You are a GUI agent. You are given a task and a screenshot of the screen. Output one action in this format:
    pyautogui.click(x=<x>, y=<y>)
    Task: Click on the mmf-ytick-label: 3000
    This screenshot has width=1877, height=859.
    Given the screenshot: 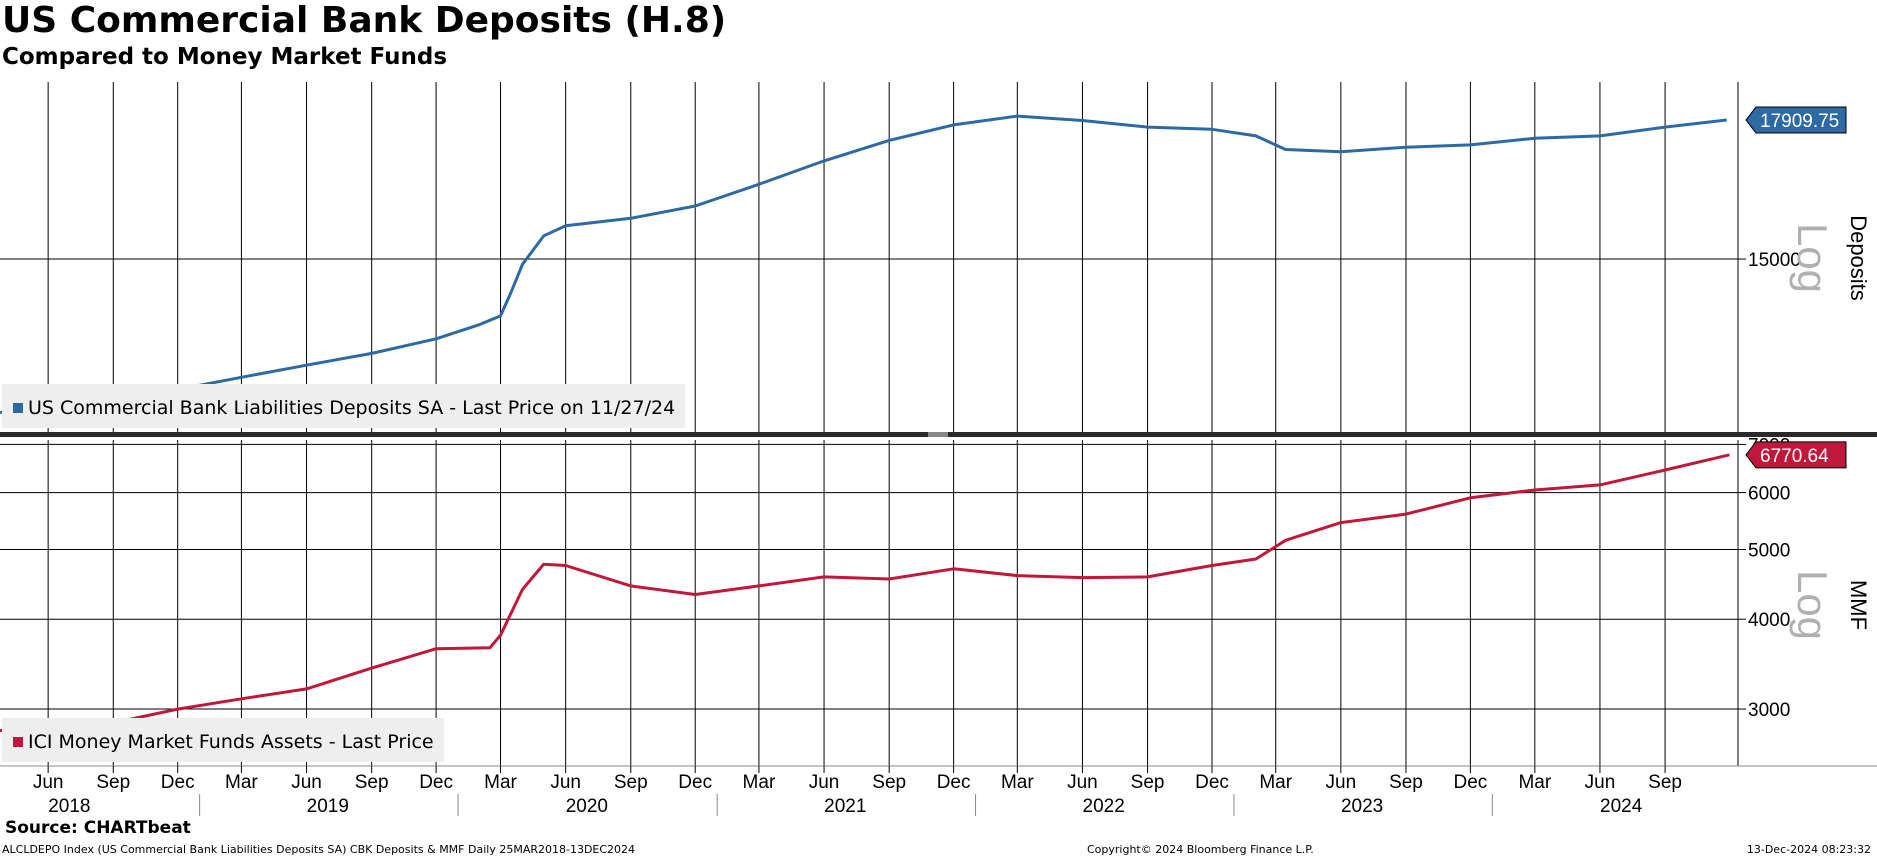 What is the action you would take?
    pyautogui.click(x=1769, y=710)
    